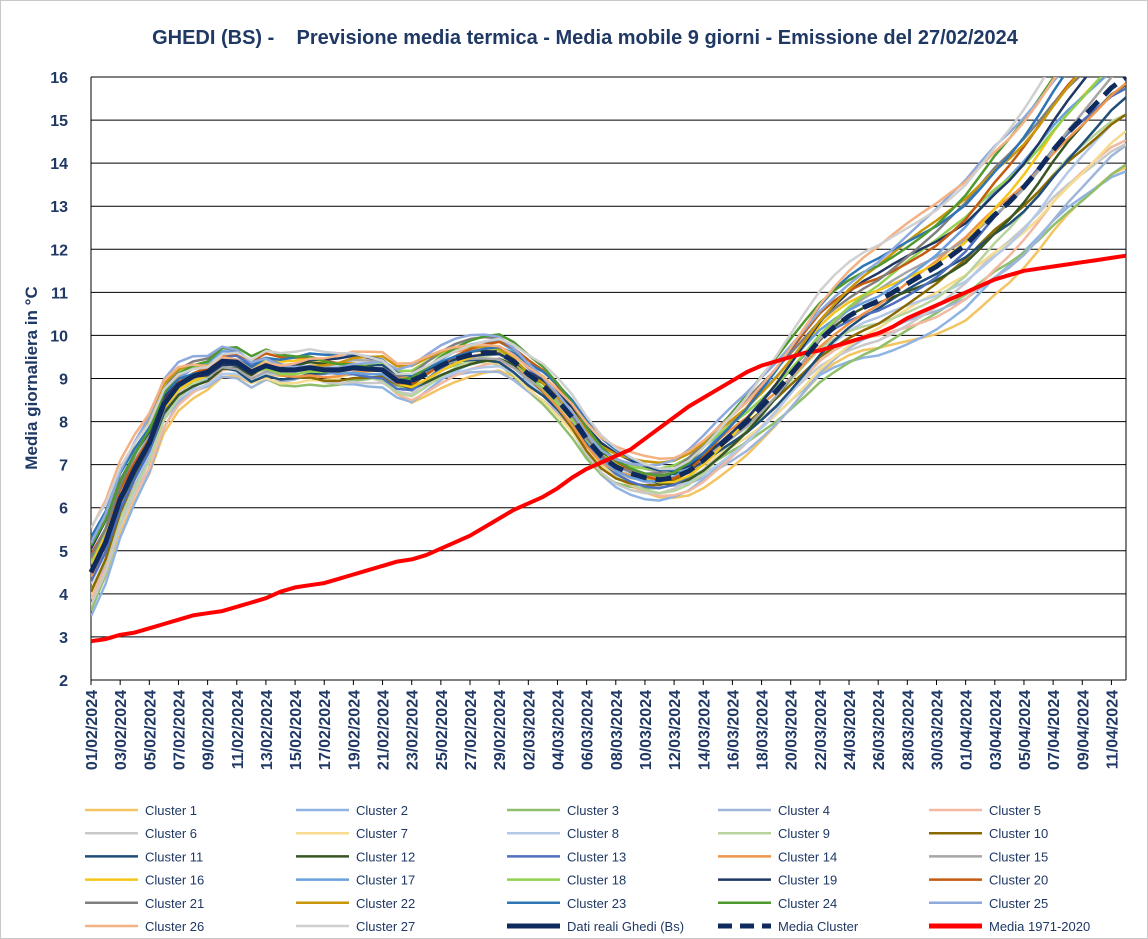 The width and height of the screenshot is (1148, 939). Describe the element at coordinates (967, 730) in the screenshot. I see `x-tick-label: 01/04/2024` at that location.